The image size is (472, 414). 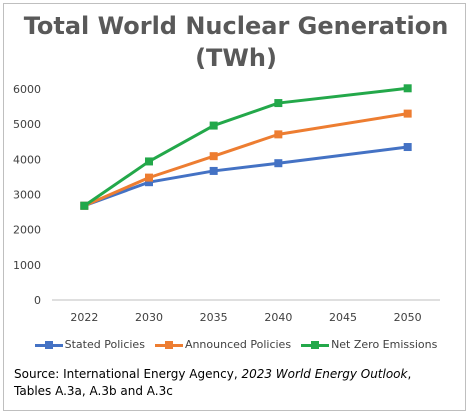 What do you see at coordinates (27, 230) in the screenshot?
I see `y-tick-label: 2000` at bounding box center [27, 230].